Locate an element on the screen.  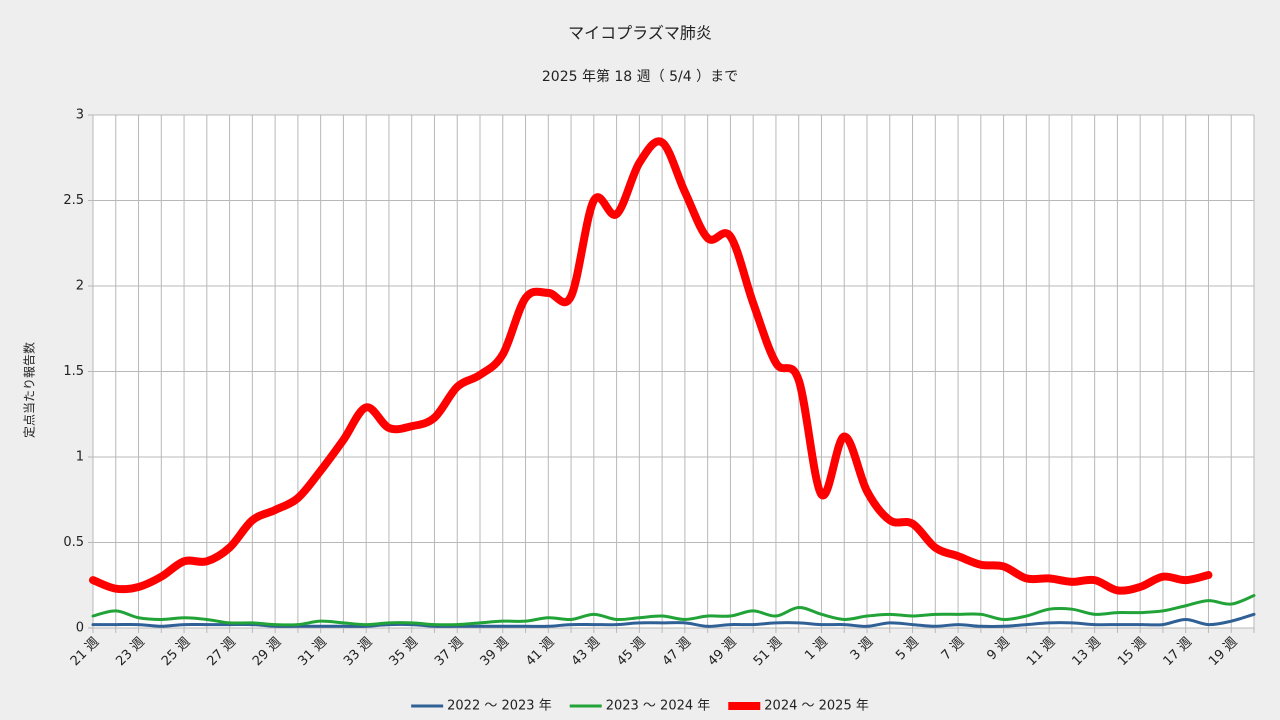
x-tick-label: 29 週 is located at coordinates (267, 652).